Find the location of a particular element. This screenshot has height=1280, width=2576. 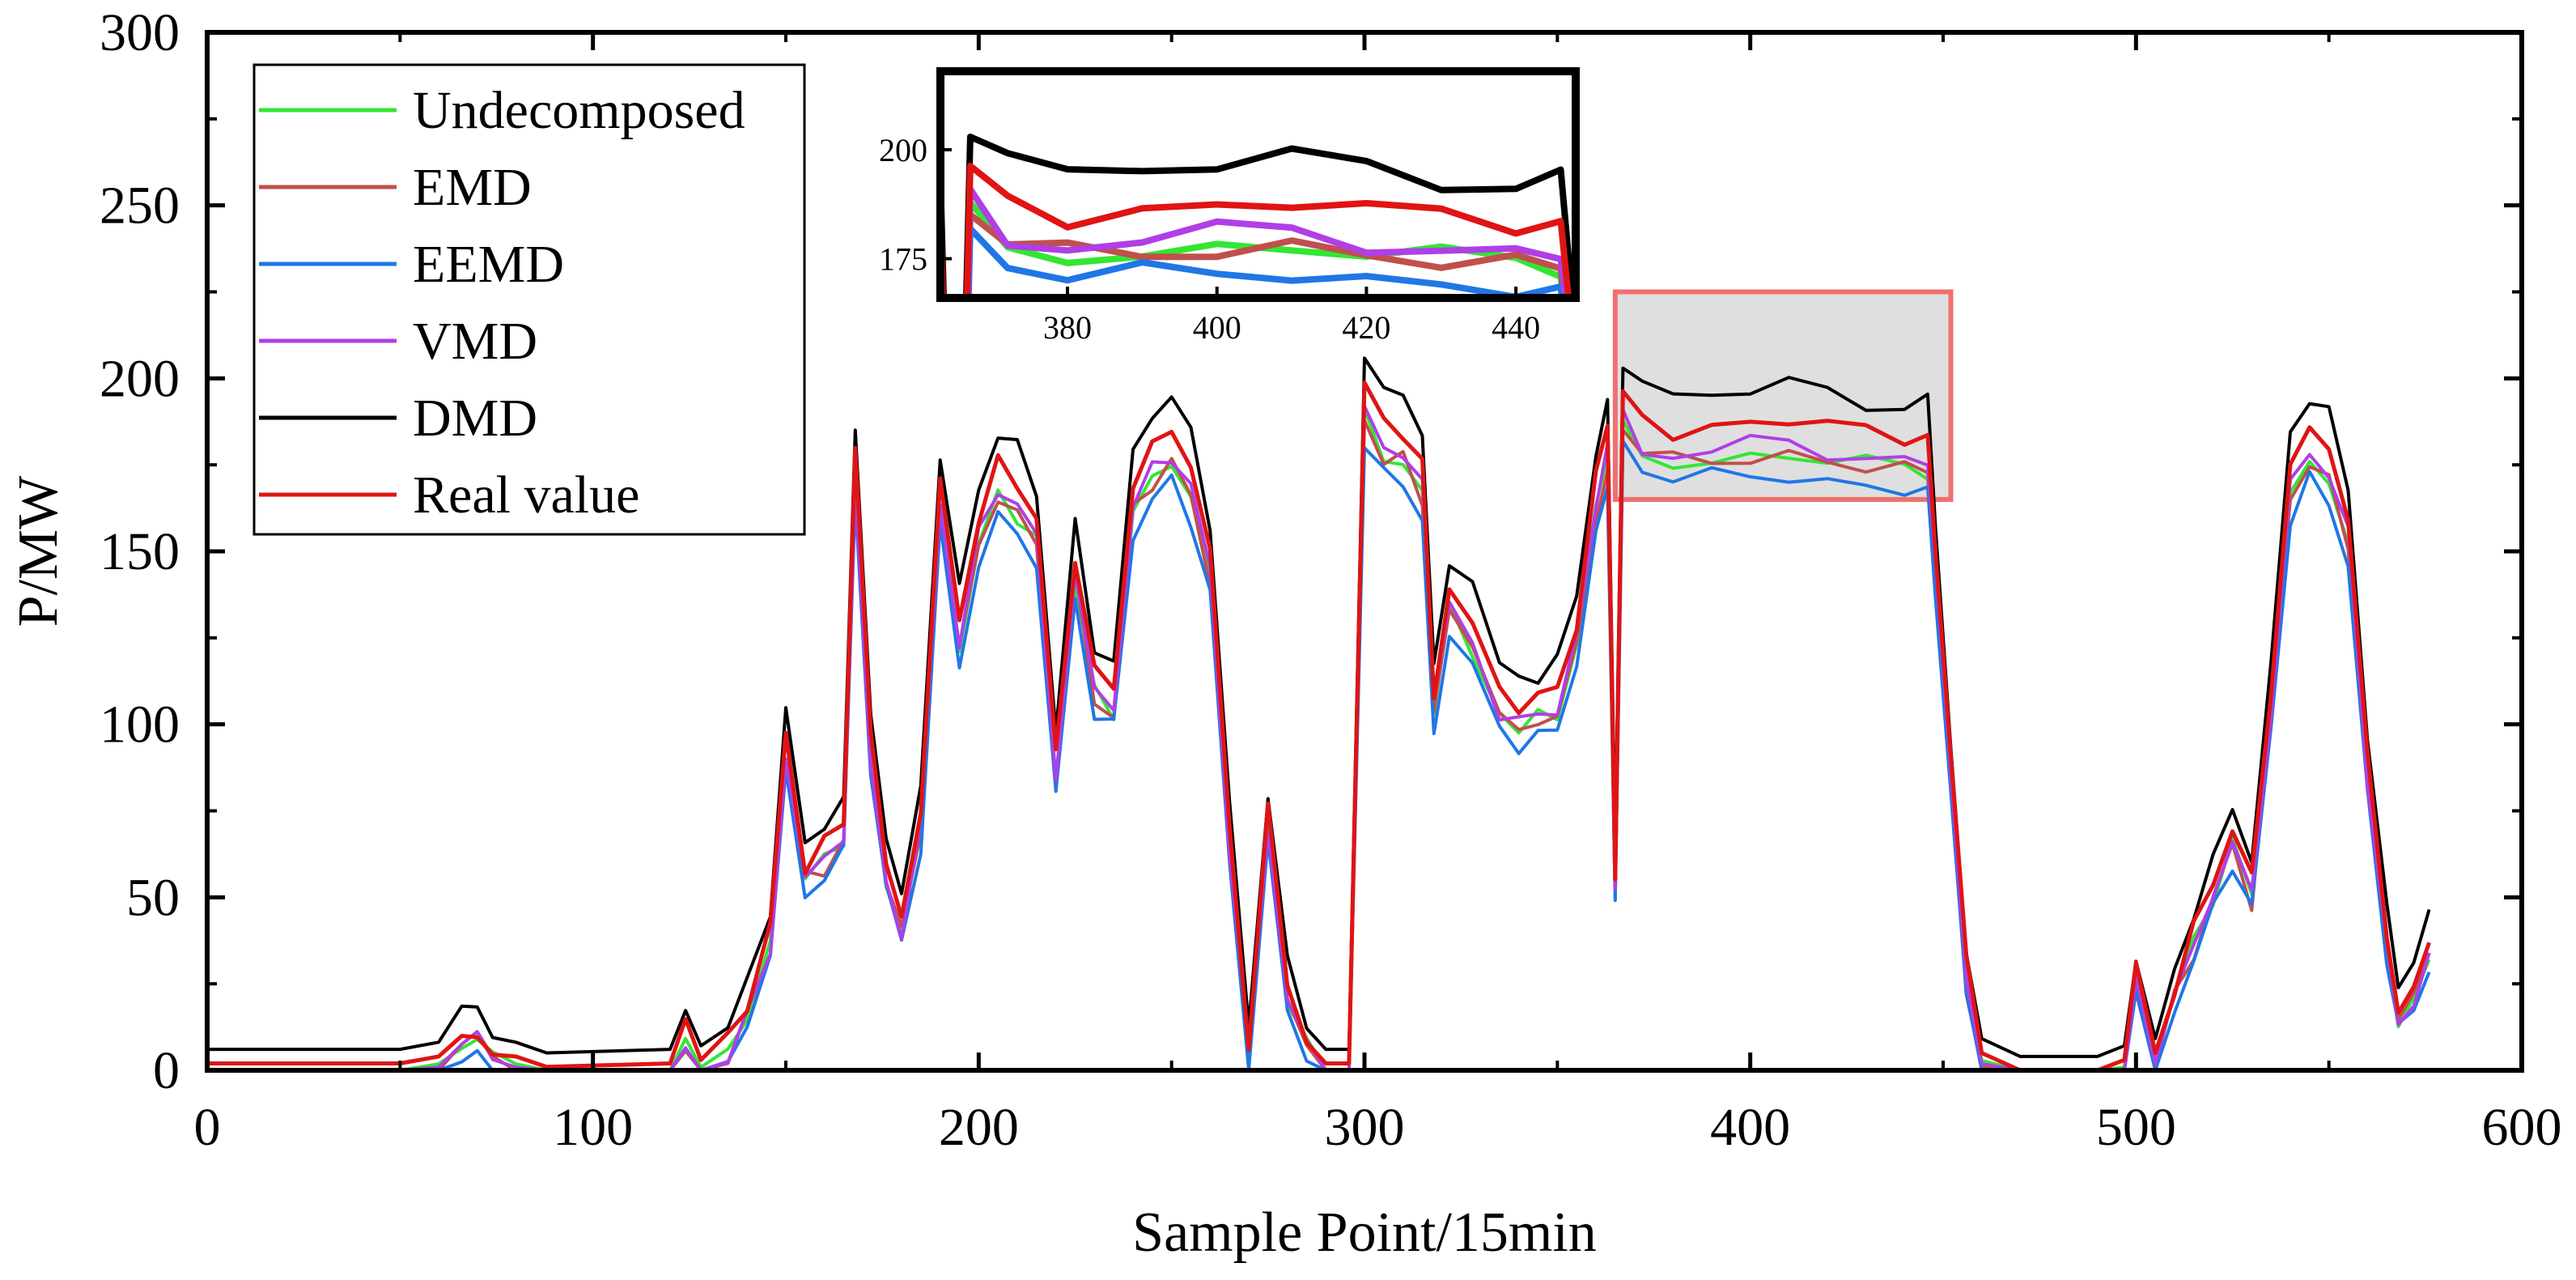

zoom-highlight-region is located at coordinates (1783, 395).